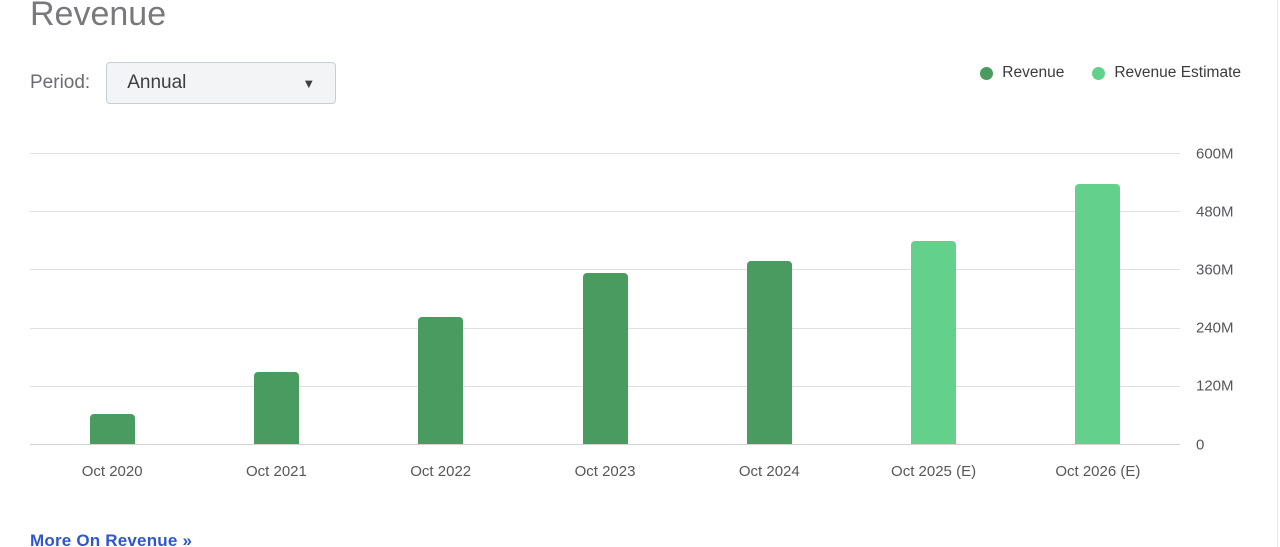 This screenshot has height=547, width=1280. Describe the element at coordinates (934, 342) in the screenshot. I see `bar-oct-2025-e` at that location.